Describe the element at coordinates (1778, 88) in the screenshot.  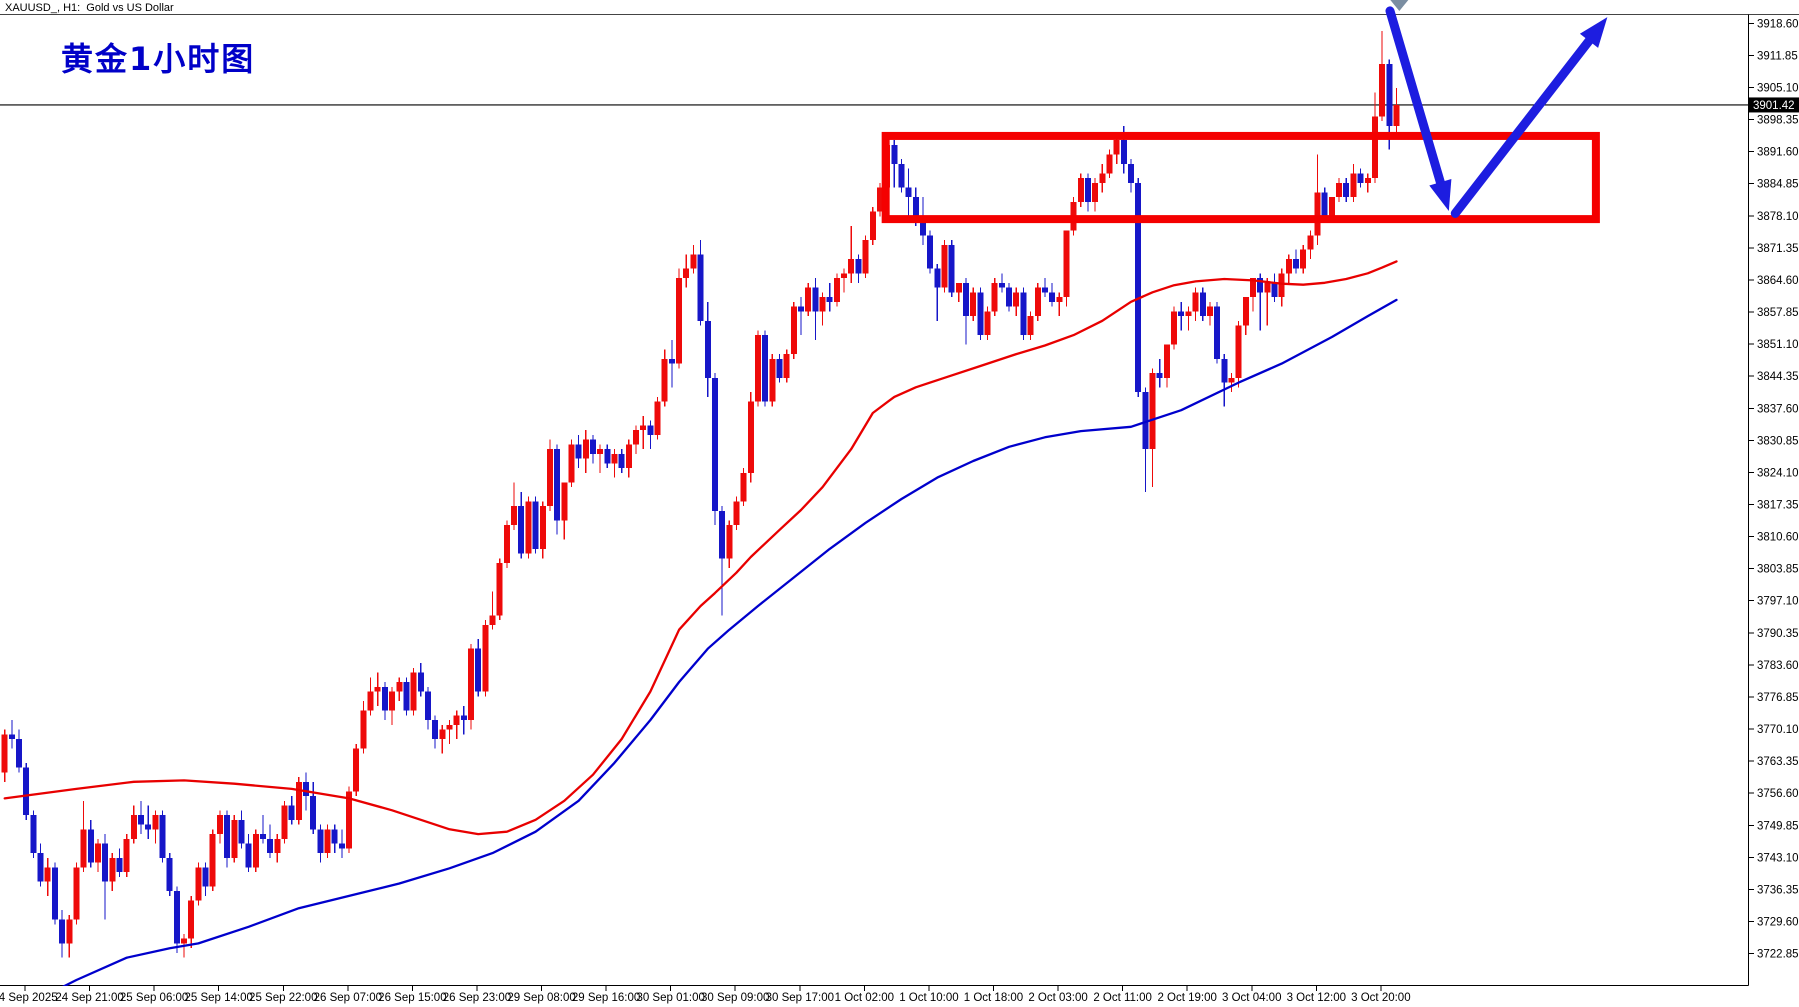
I see `price-tick-label: 3905.10` at that location.